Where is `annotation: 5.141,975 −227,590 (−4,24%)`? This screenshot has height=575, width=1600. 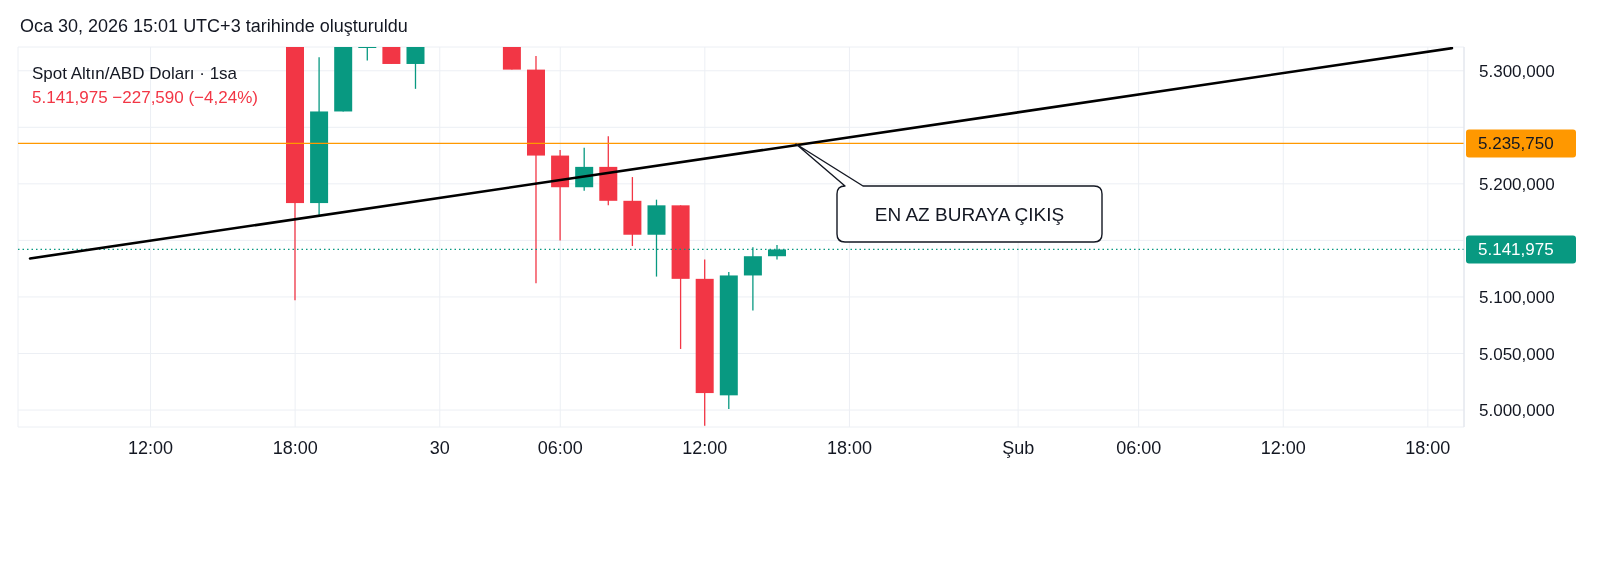 annotation: 5.141,975 −227,590 (−4,24%) is located at coordinates (145, 97).